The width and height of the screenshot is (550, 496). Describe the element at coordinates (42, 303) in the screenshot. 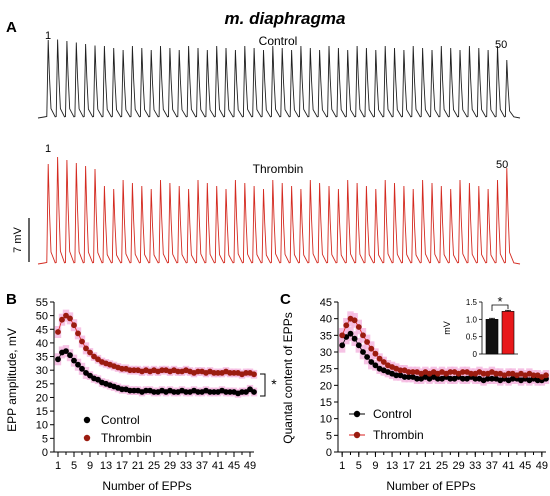

I see `b-ytick-label: 55` at that location.